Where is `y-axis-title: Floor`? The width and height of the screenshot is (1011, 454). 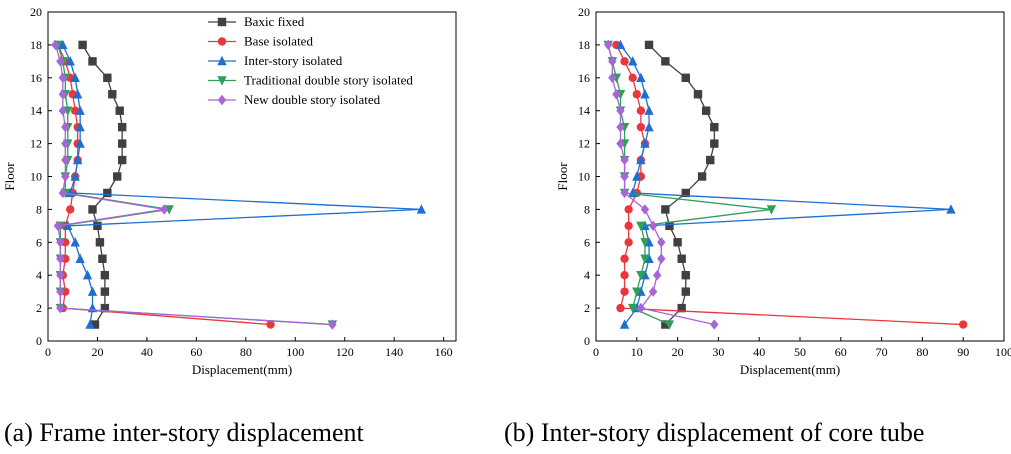 y-axis-title: Floor is located at coordinates (562, 176).